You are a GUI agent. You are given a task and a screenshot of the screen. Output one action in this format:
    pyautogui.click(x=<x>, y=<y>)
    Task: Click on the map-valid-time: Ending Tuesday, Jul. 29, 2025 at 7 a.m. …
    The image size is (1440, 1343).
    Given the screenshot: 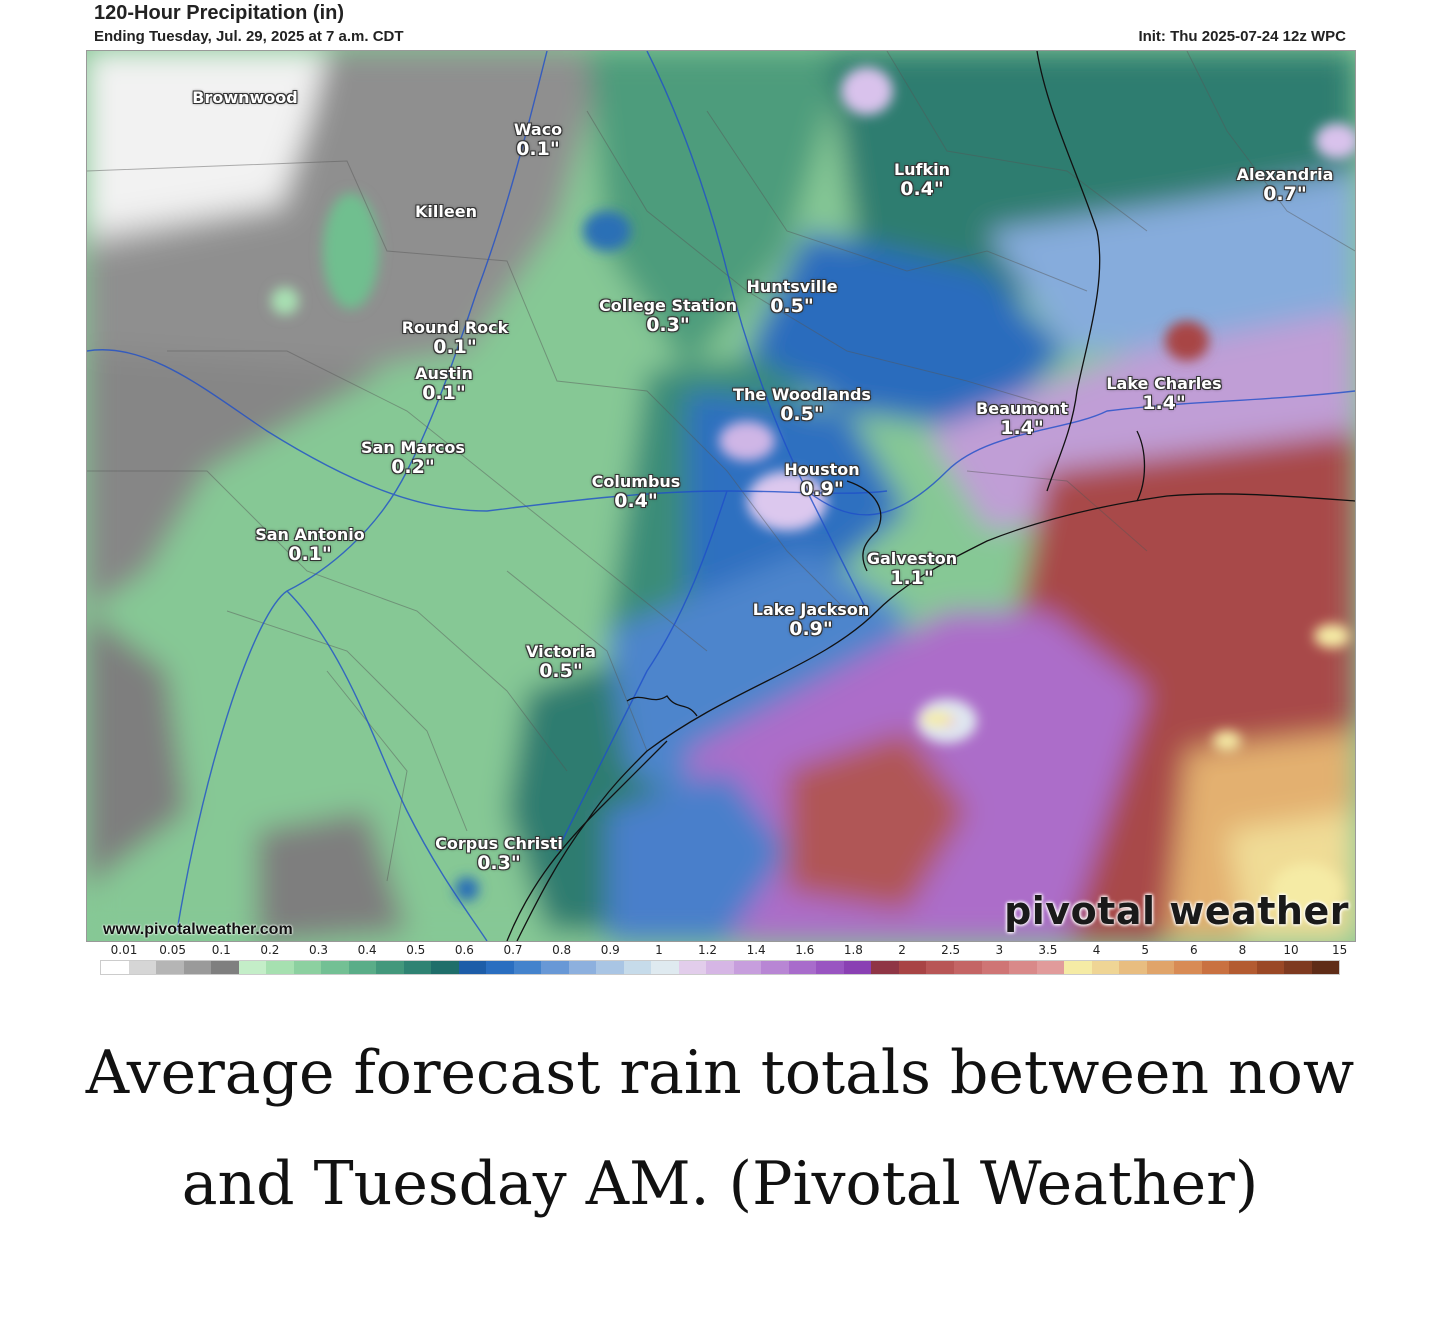 What is the action you would take?
    pyautogui.click(x=249, y=36)
    